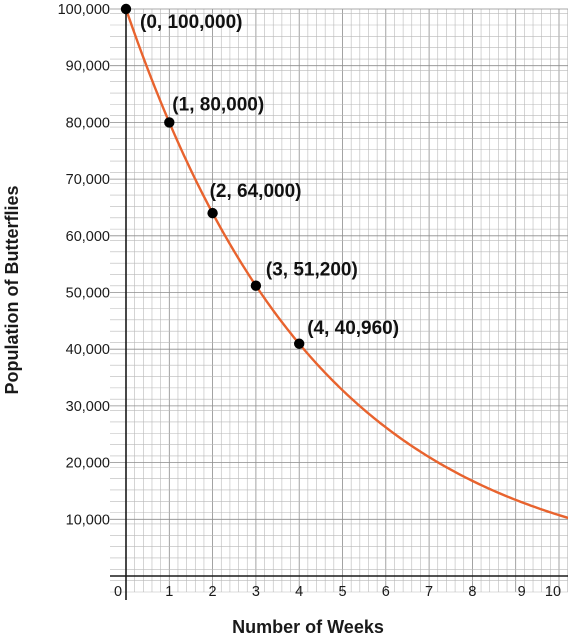  Describe the element at coordinates (88, 464) in the screenshot. I see `y-tick-label: 20,000` at that location.